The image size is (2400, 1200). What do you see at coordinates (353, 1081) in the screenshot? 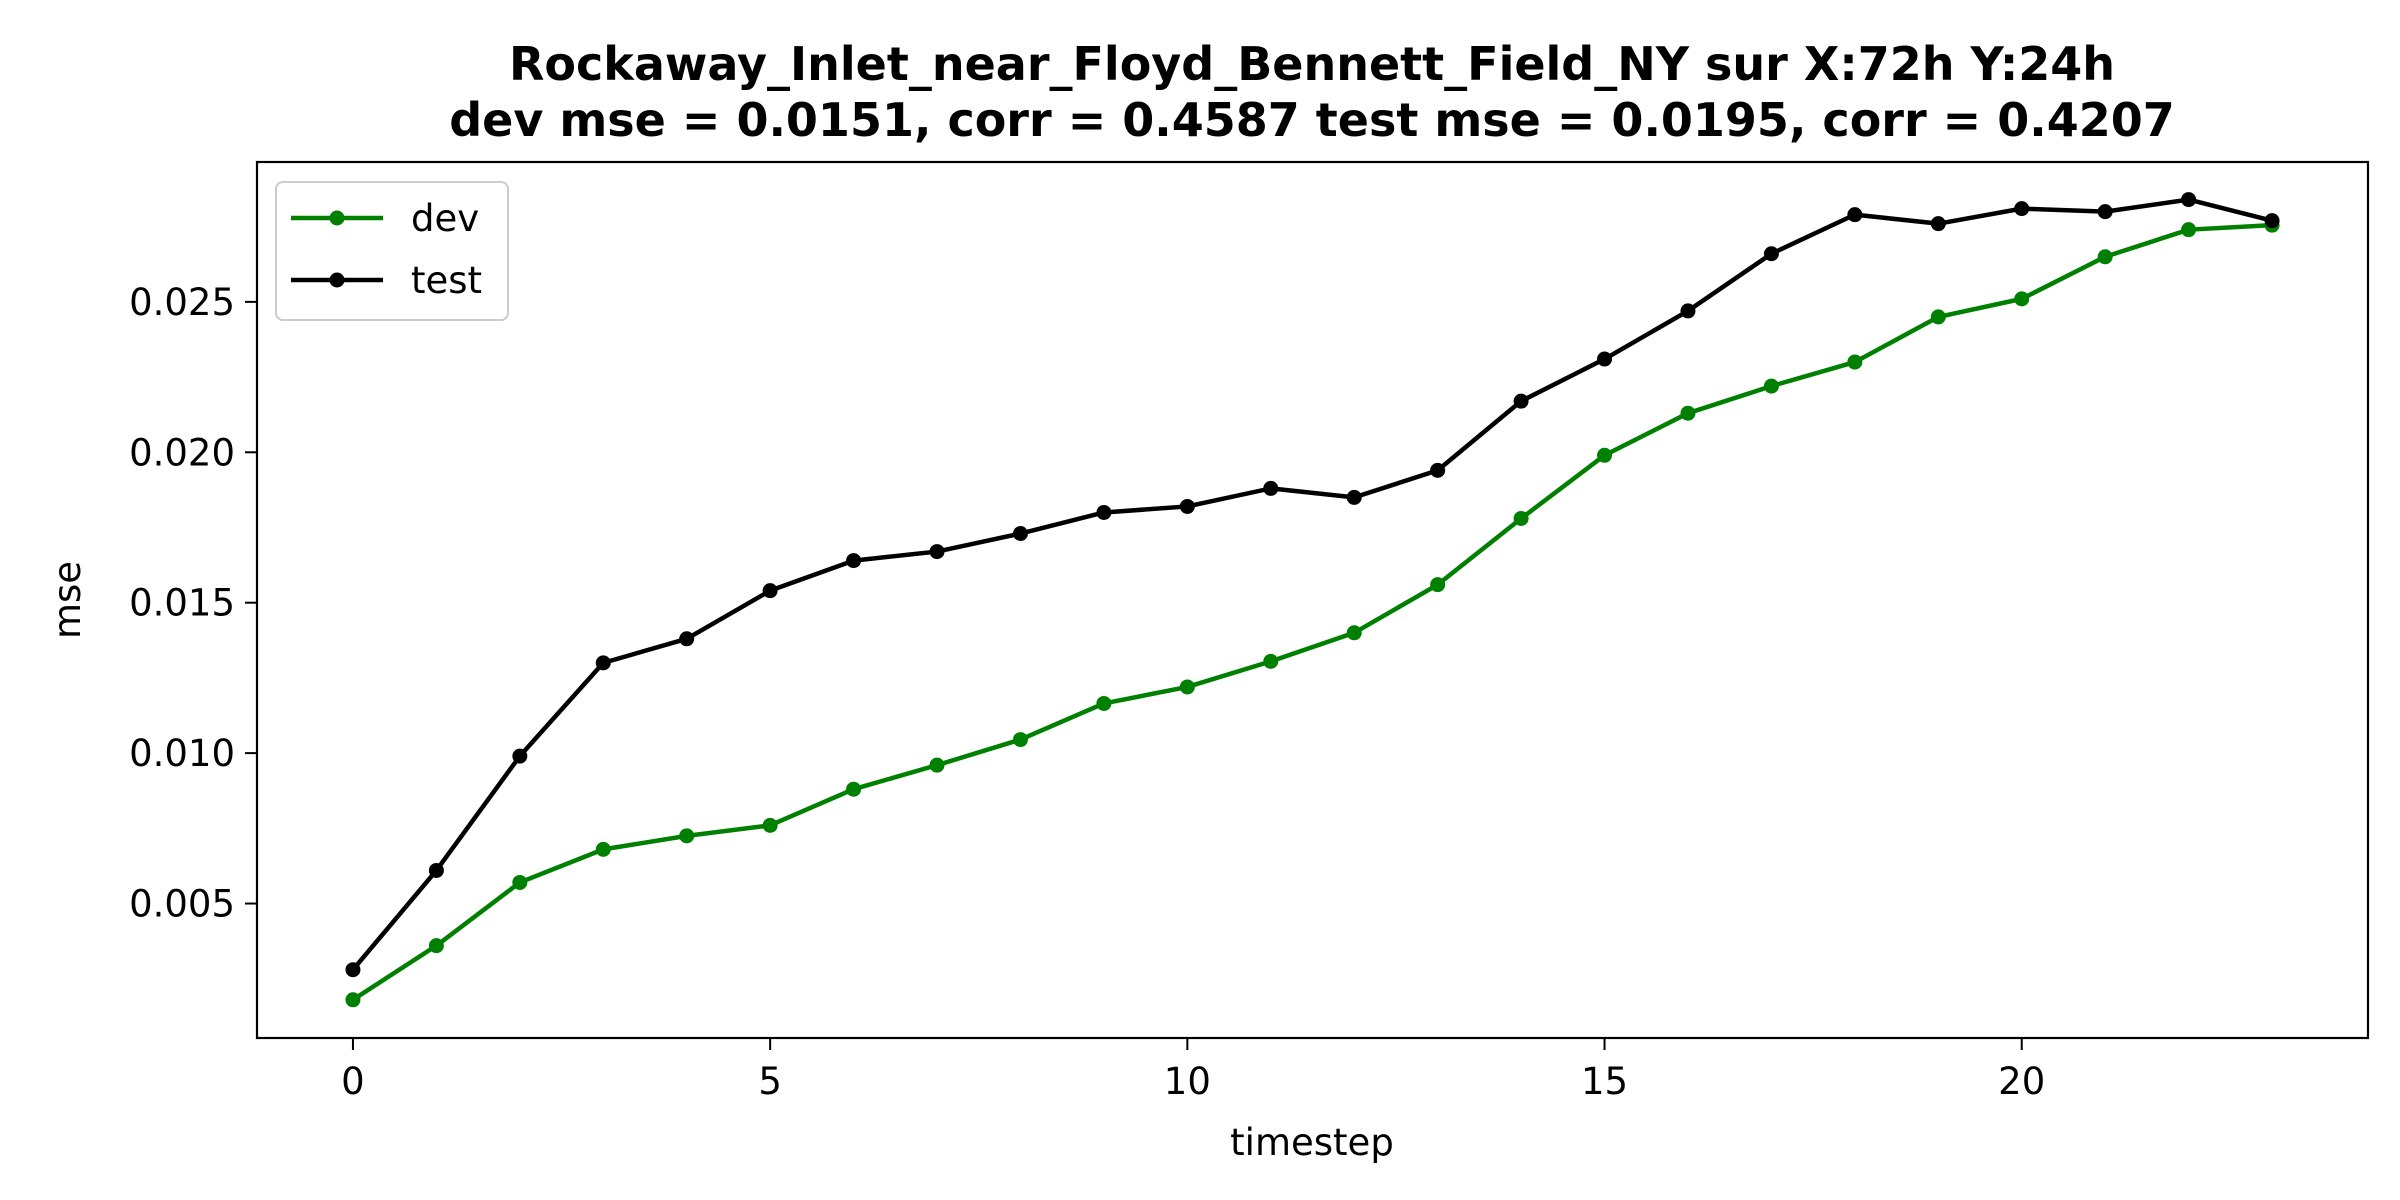
I see `x-tick-label: 0` at bounding box center [353, 1081].